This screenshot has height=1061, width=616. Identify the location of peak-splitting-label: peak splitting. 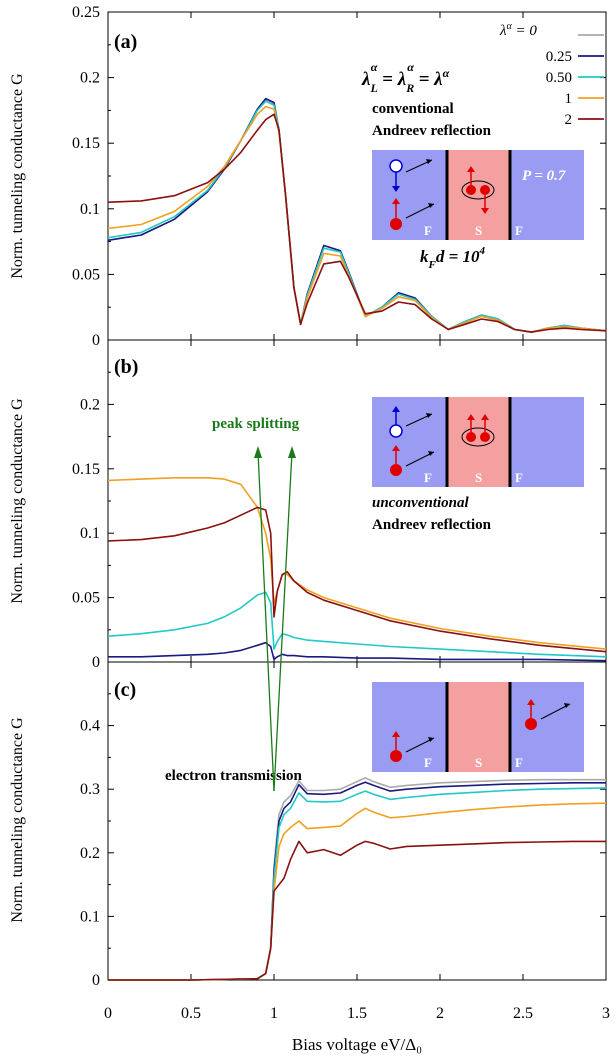
(256, 424).